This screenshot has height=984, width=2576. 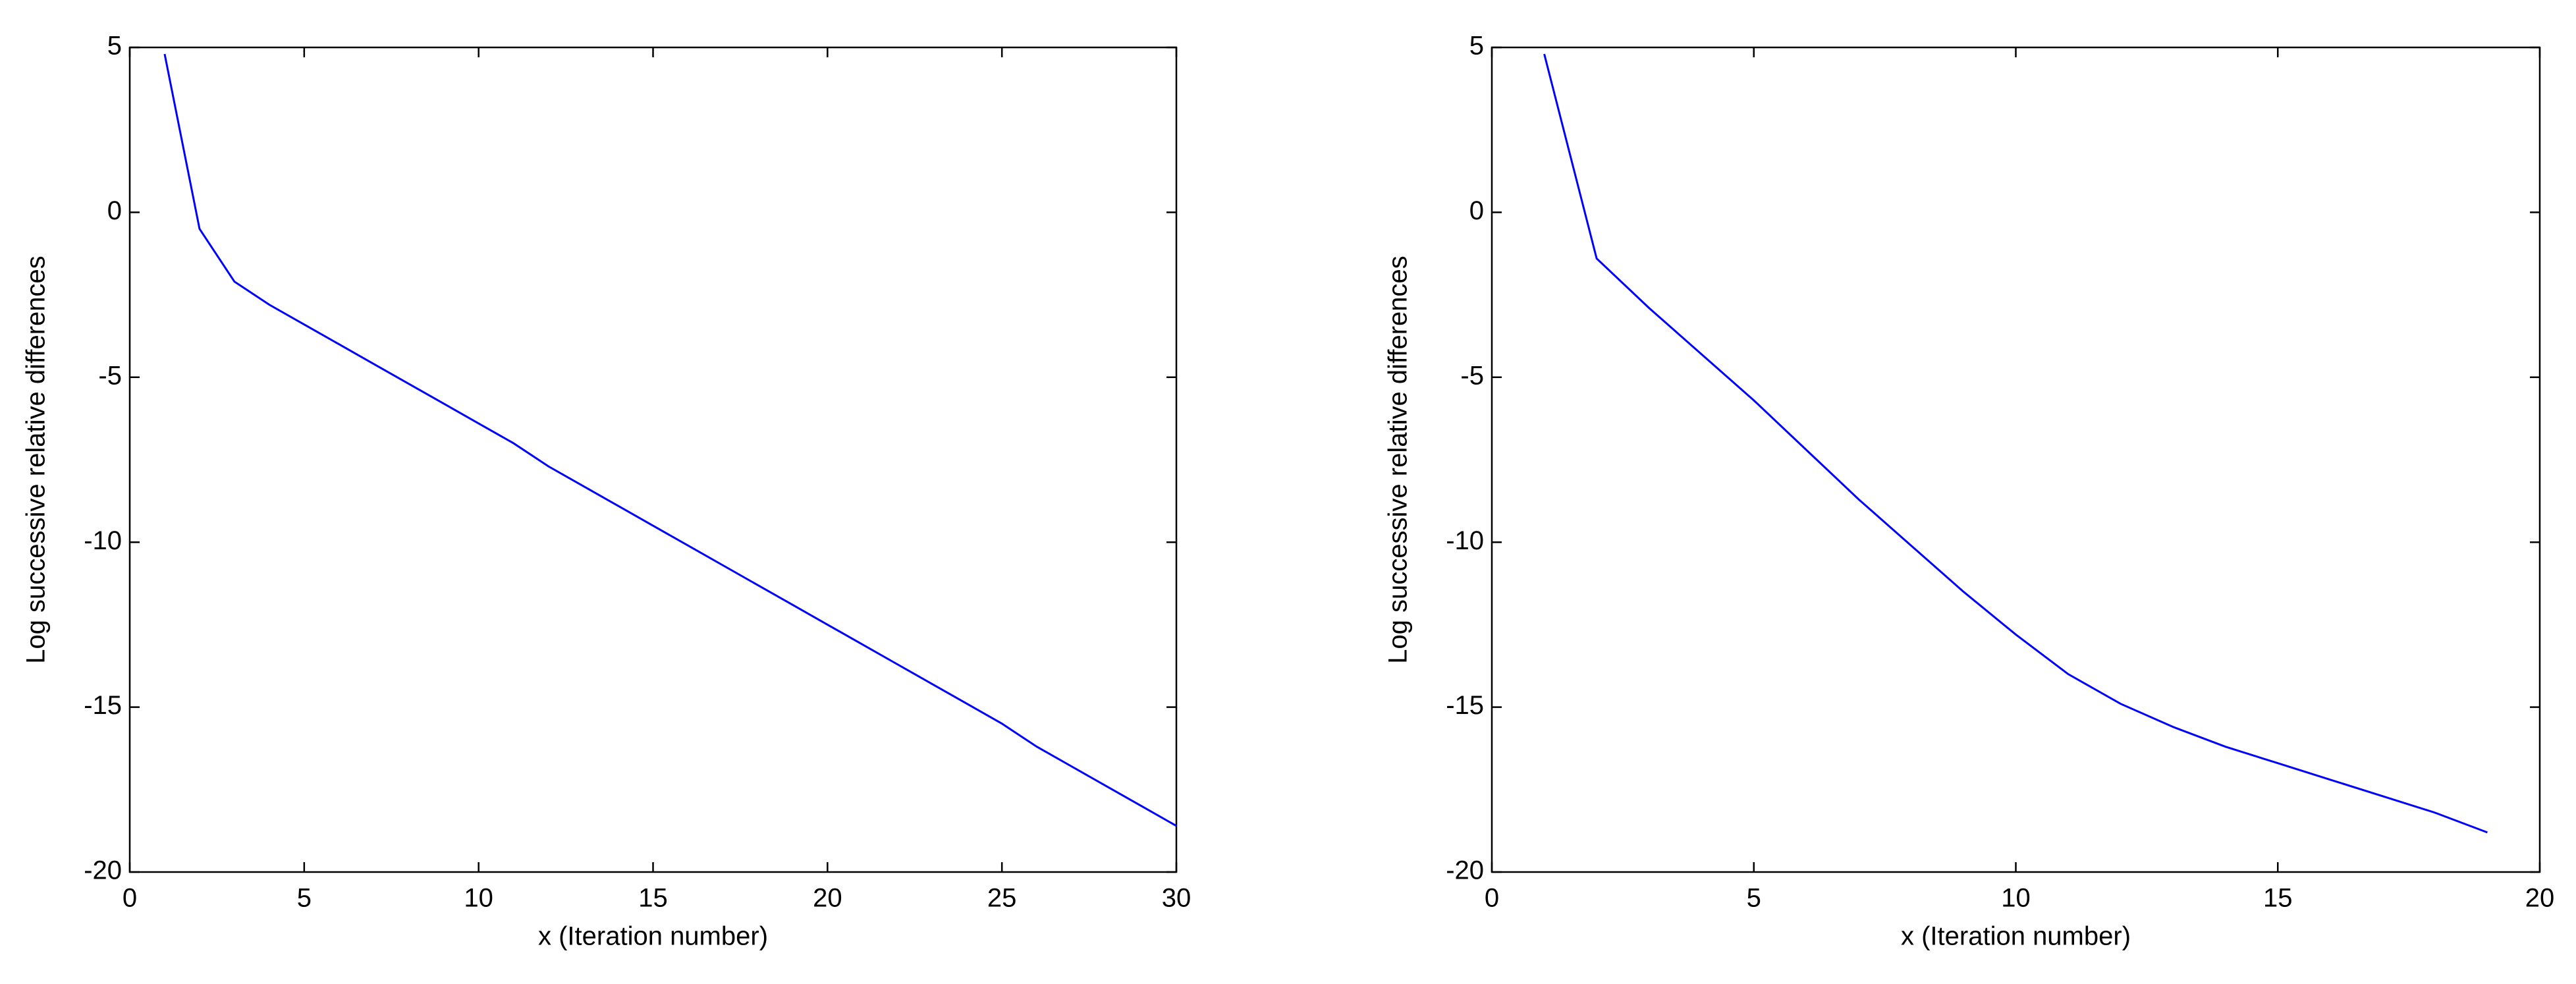 I want to click on x-tick-label: 25, so click(x=1002, y=898).